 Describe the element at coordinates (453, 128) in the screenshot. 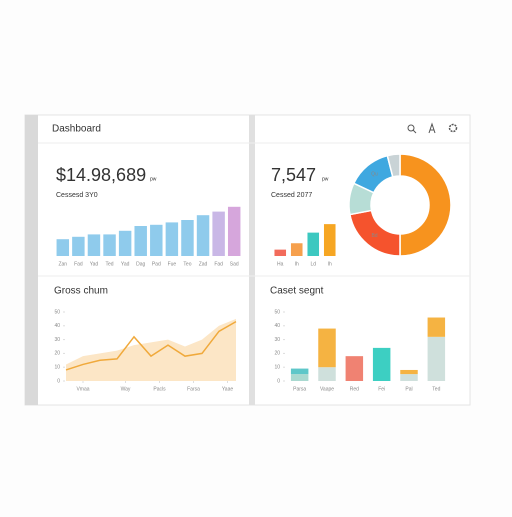

I see `settings-icon` at that location.